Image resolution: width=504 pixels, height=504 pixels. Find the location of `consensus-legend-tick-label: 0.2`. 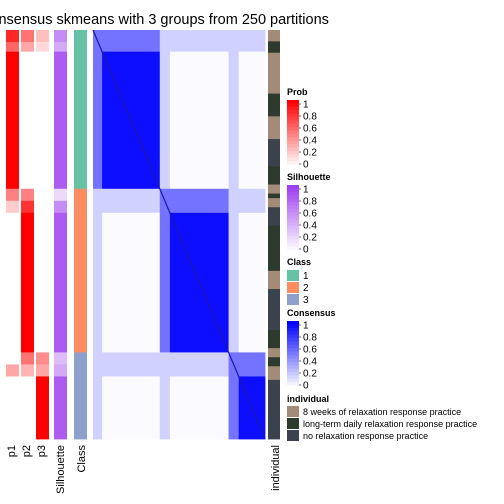

consensus-legend-tick-label: 0.2 is located at coordinates (310, 374).